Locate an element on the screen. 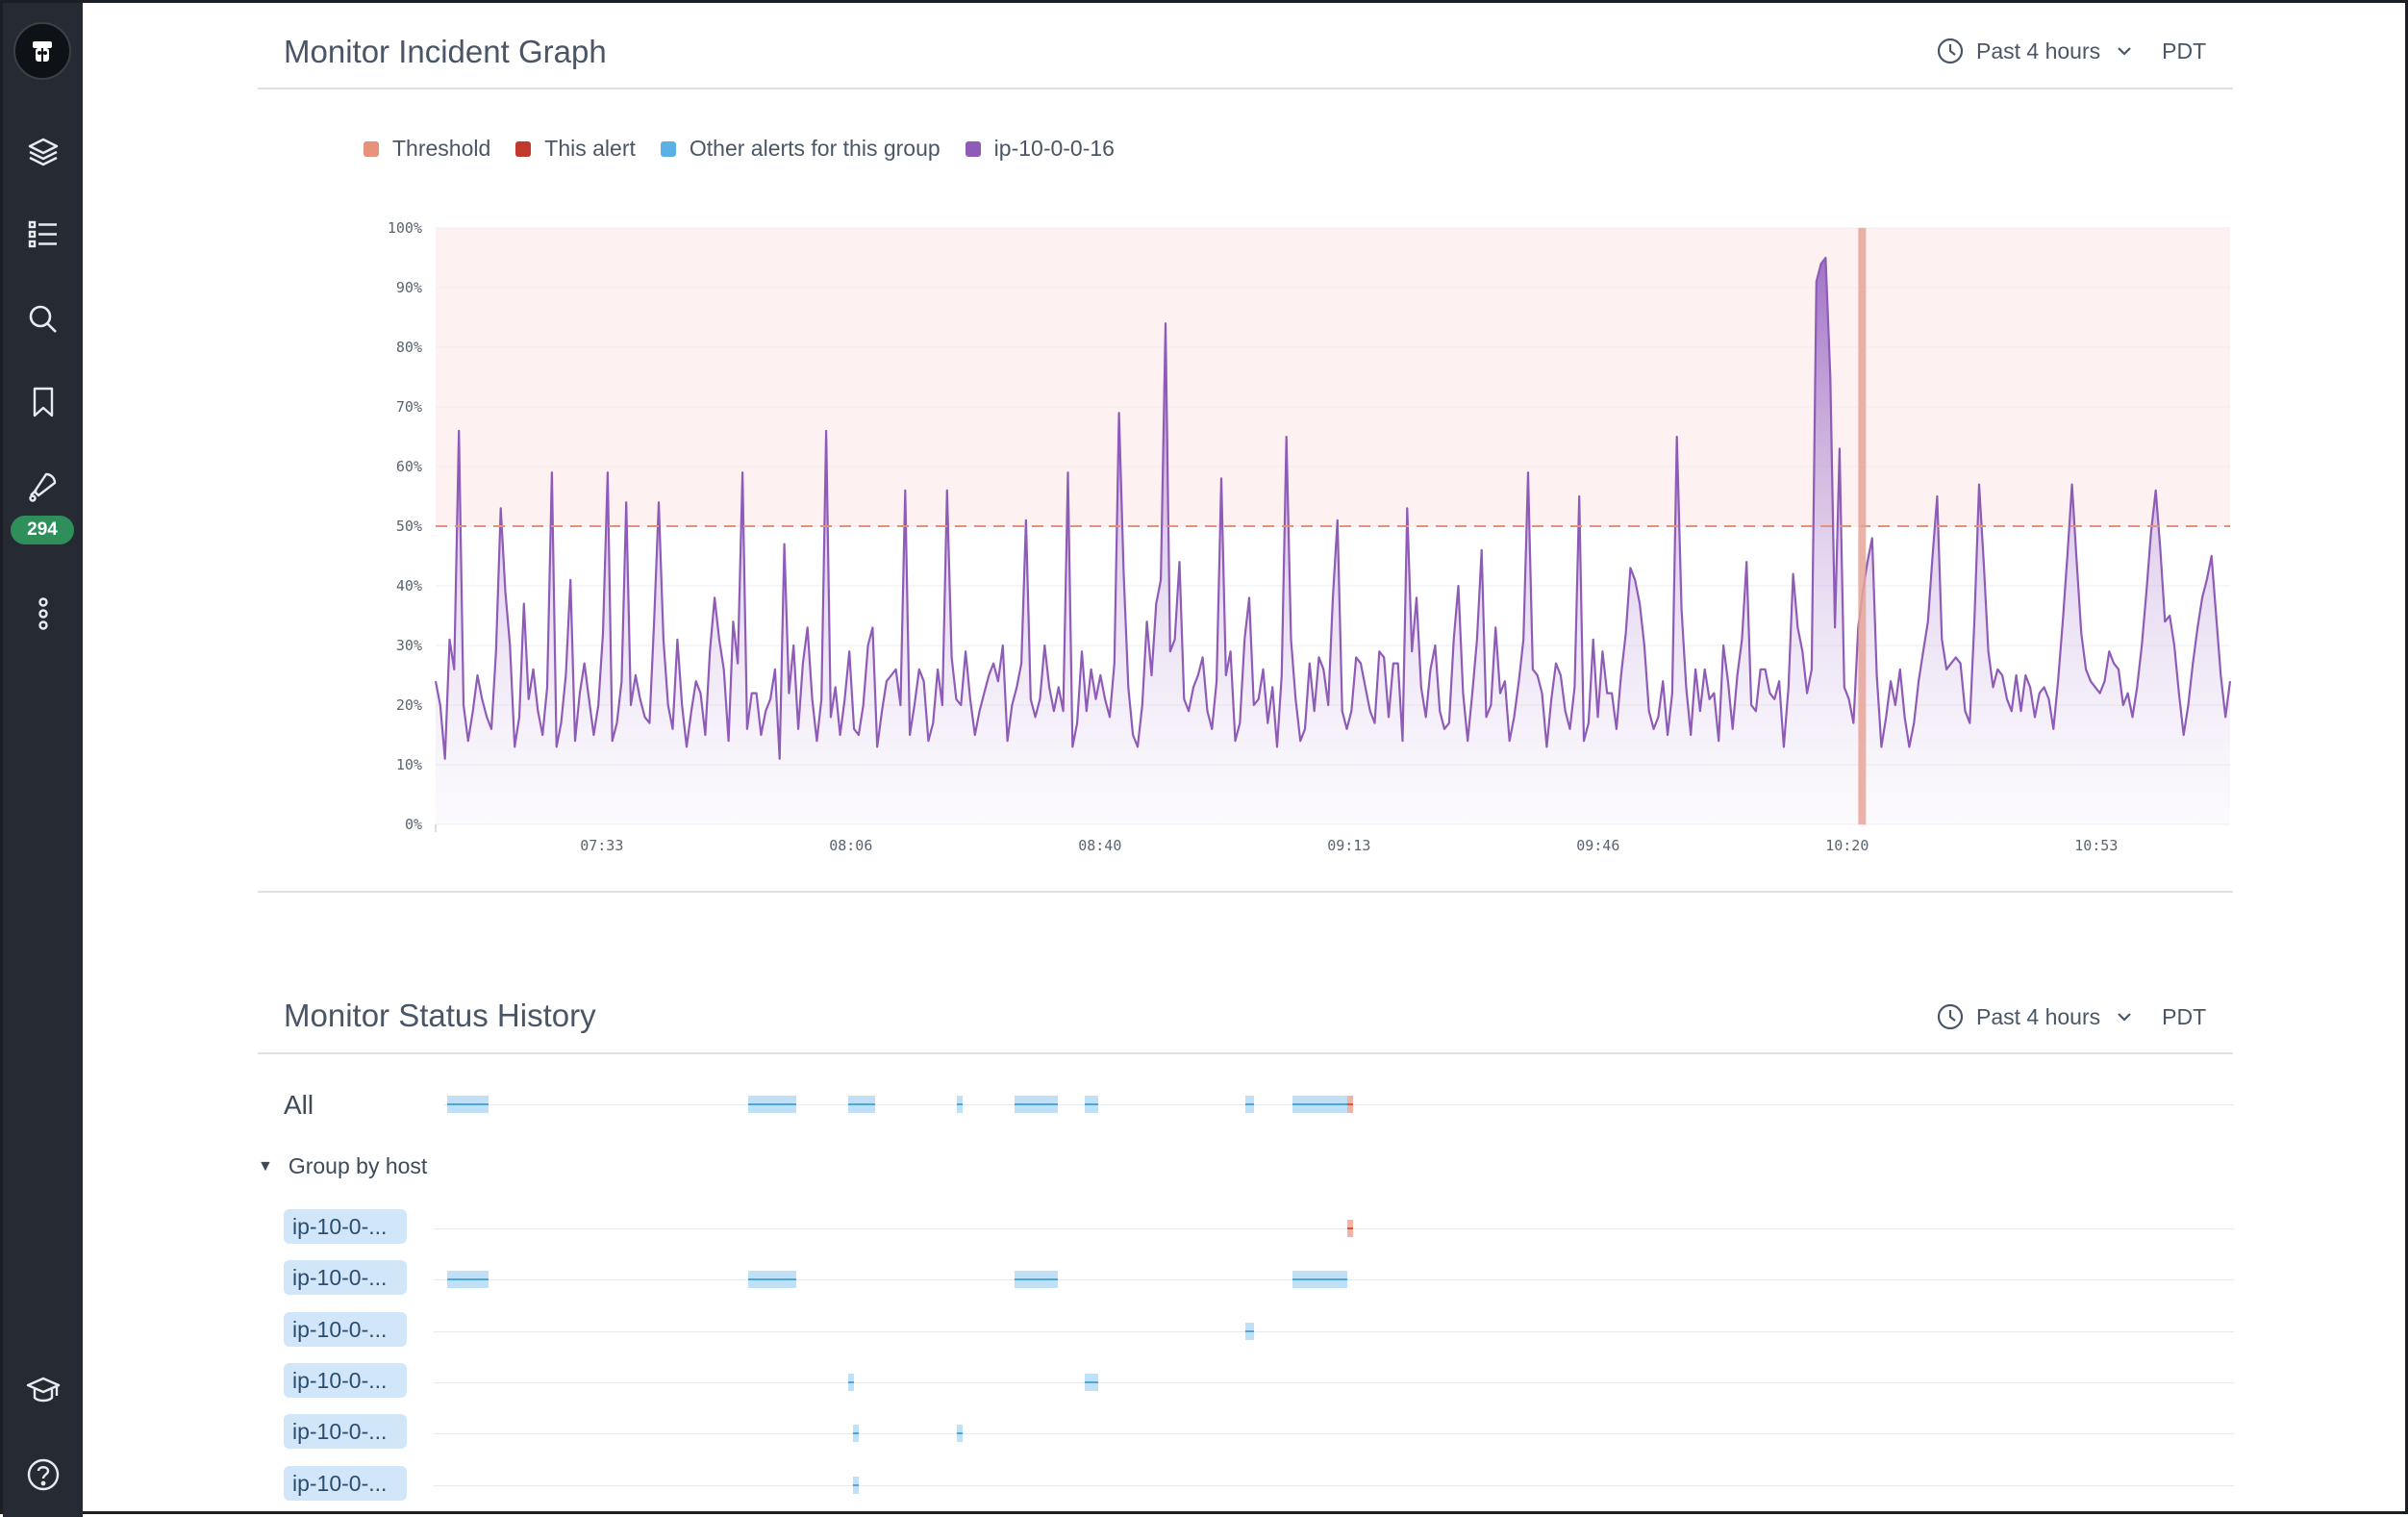  legend-label: Other alerts for this group is located at coordinates (815, 148).